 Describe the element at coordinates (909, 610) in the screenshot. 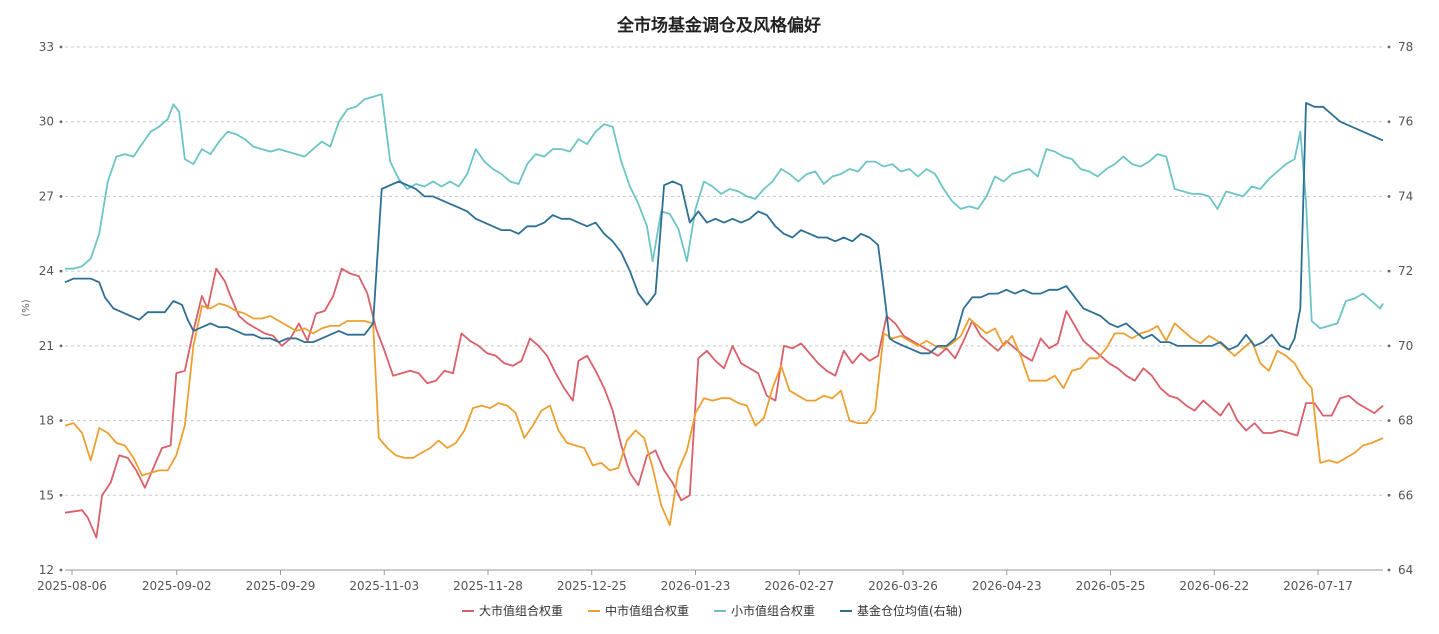

I see `legend-label: 基金仓位均值(右轴)` at that location.